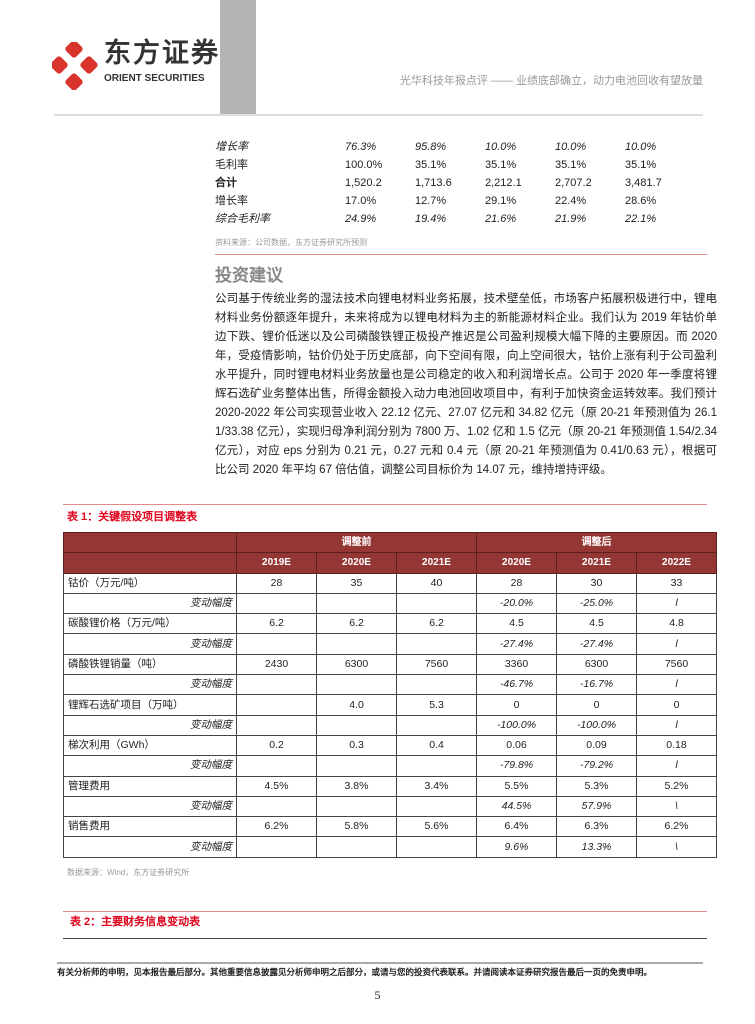 Image resolution: width=755 pixels, height=1024 pixels. I want to click on change-row: 变动幅度 9.6% 13.3% \, so click(390, 847).